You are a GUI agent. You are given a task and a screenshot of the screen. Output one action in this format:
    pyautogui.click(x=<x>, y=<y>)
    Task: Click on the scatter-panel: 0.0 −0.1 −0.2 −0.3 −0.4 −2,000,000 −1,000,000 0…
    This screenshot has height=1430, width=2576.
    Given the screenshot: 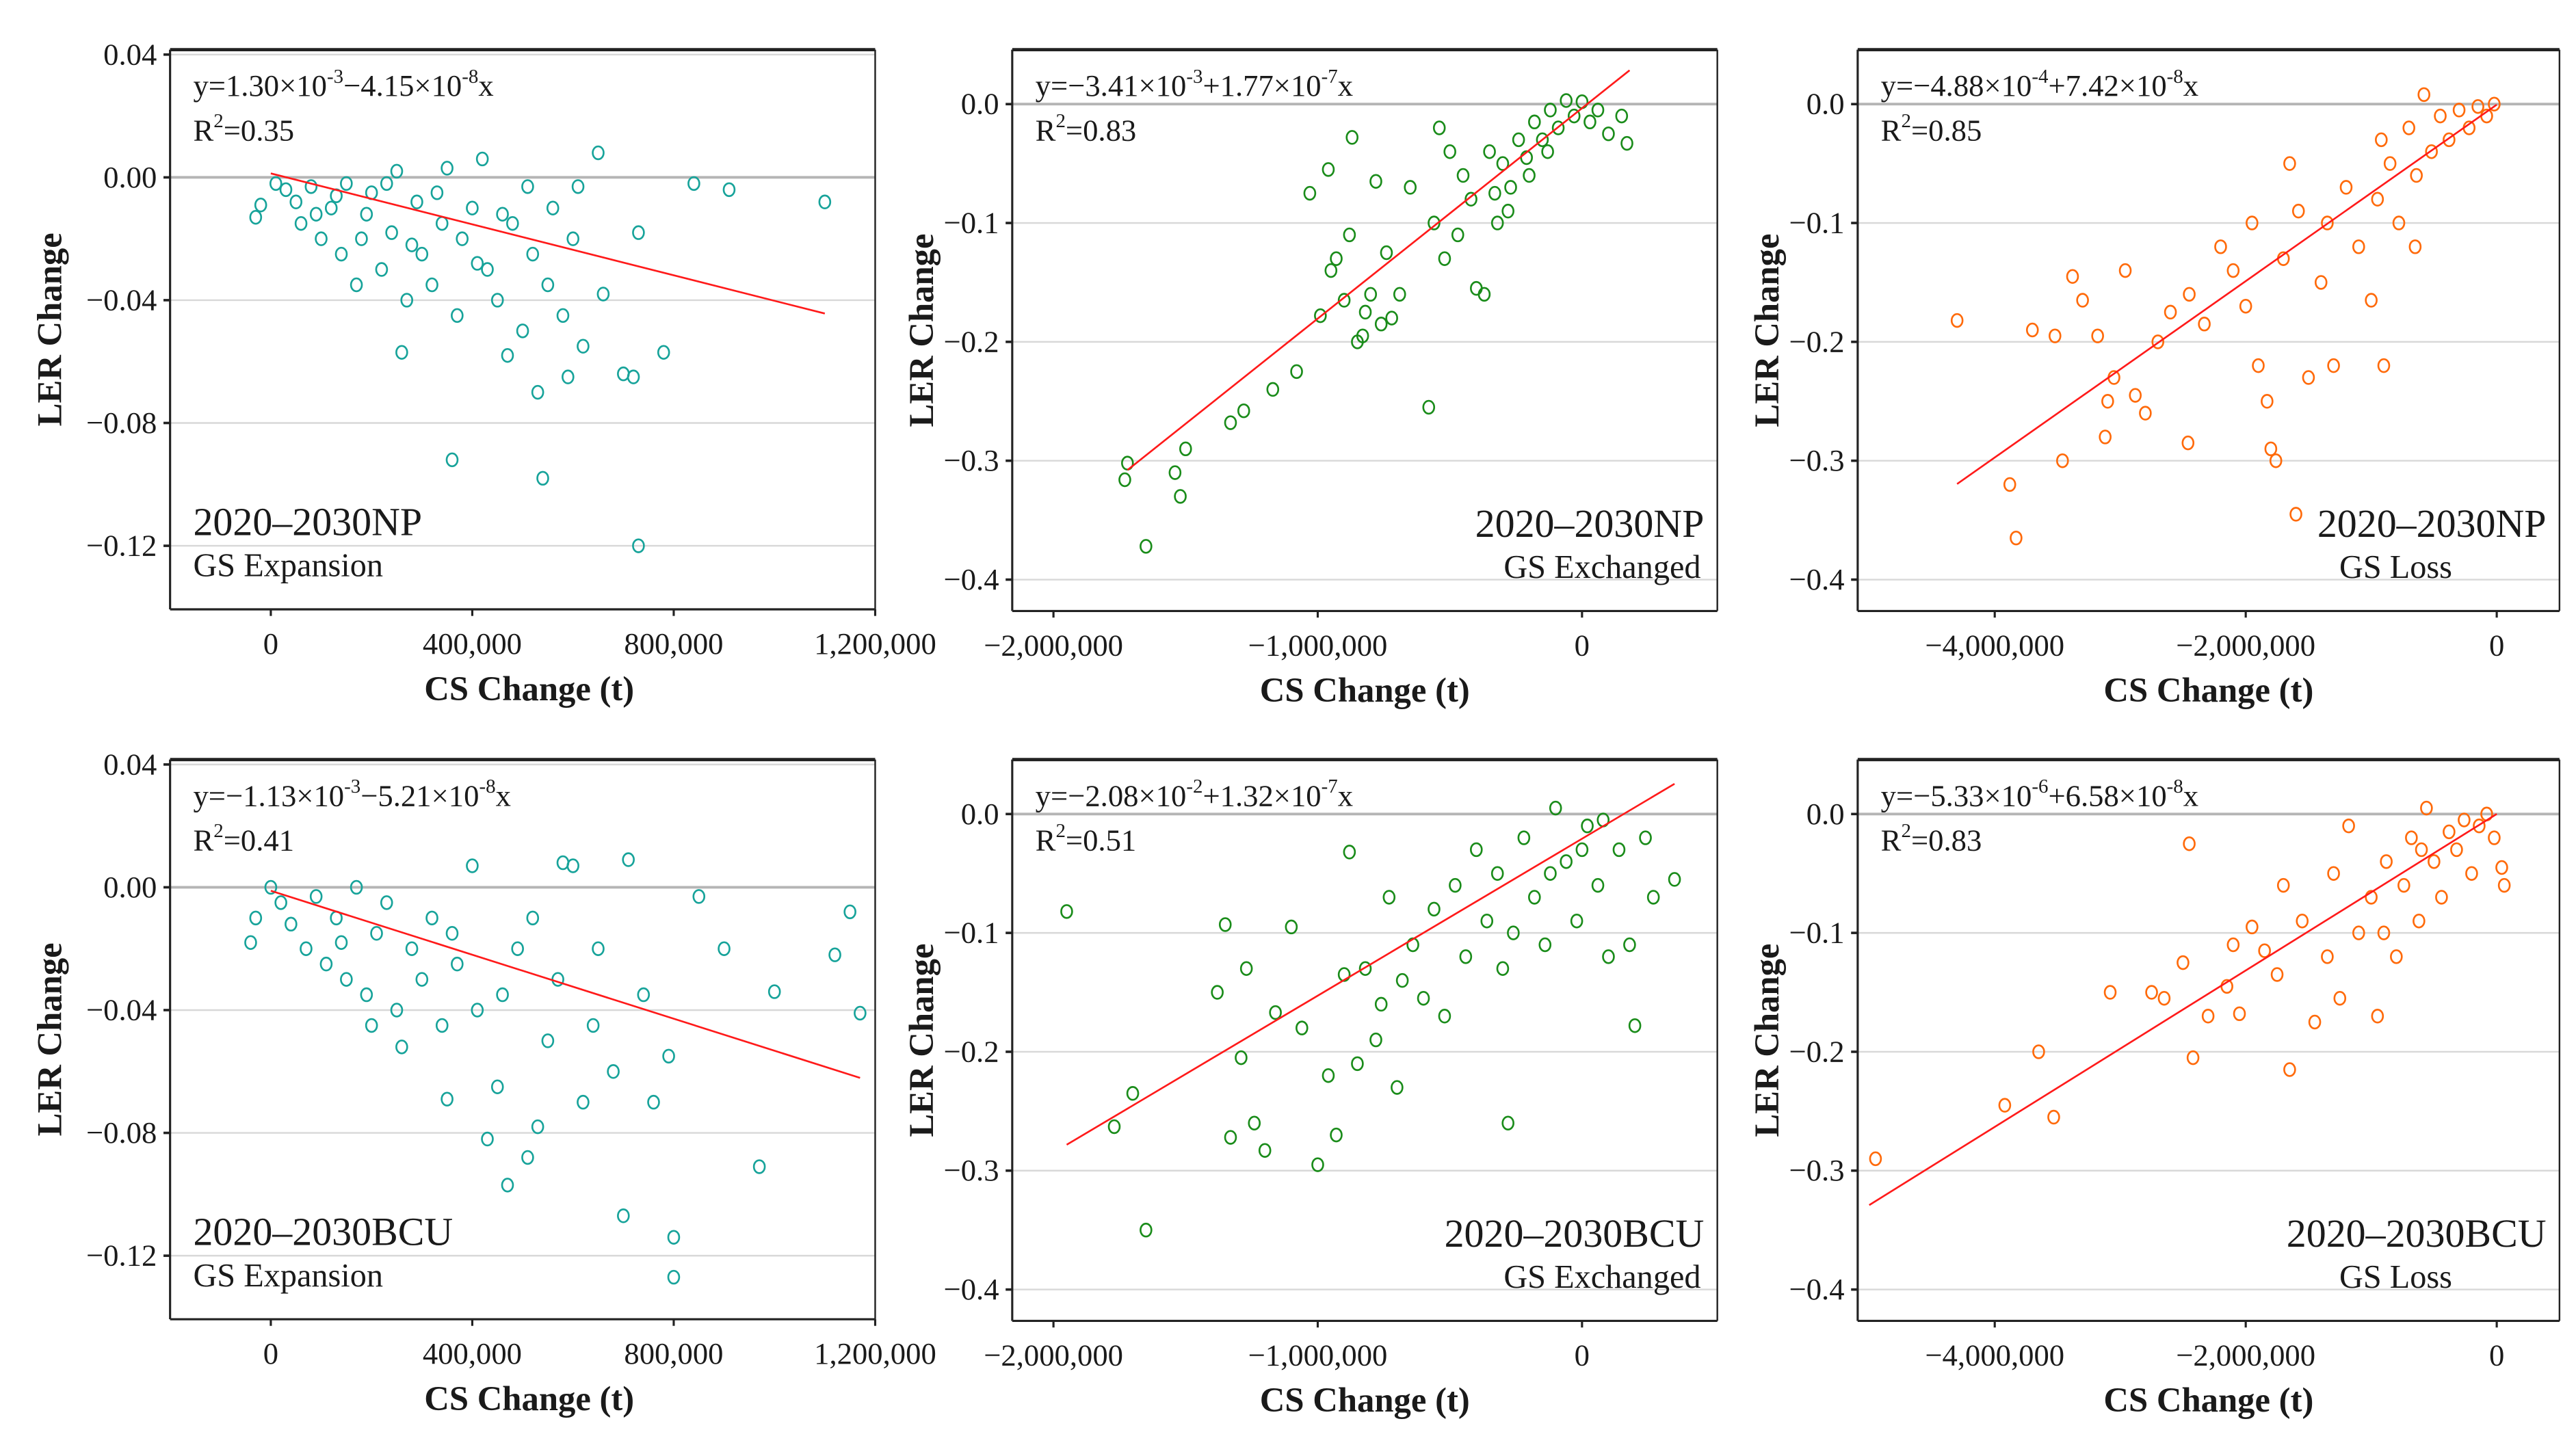 What is the action you would take?
    pyautogui.click(x=1310, y=1088)
    